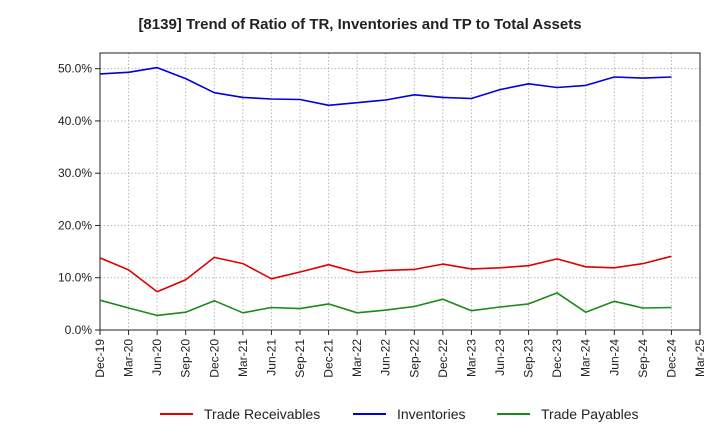 The width and height of the screenshot is (720, 440). What do you see at coordinates (329, 358) in the screenshot?
I see `x-tick-label: Dec-21` at bounding box center [329, 358].